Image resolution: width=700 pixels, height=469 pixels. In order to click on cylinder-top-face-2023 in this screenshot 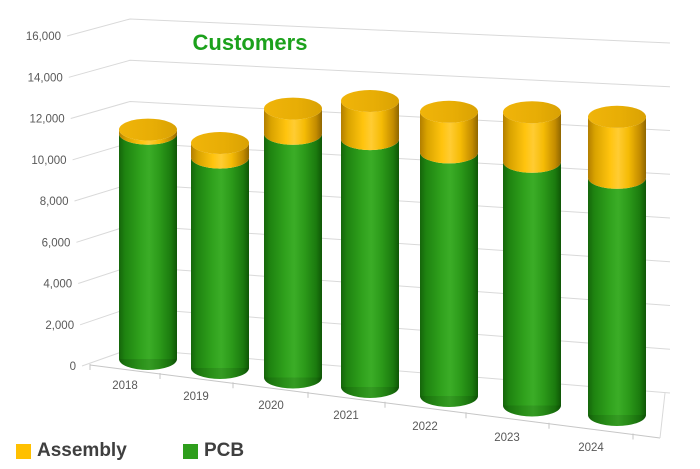, I will do `click(532, 112)`.